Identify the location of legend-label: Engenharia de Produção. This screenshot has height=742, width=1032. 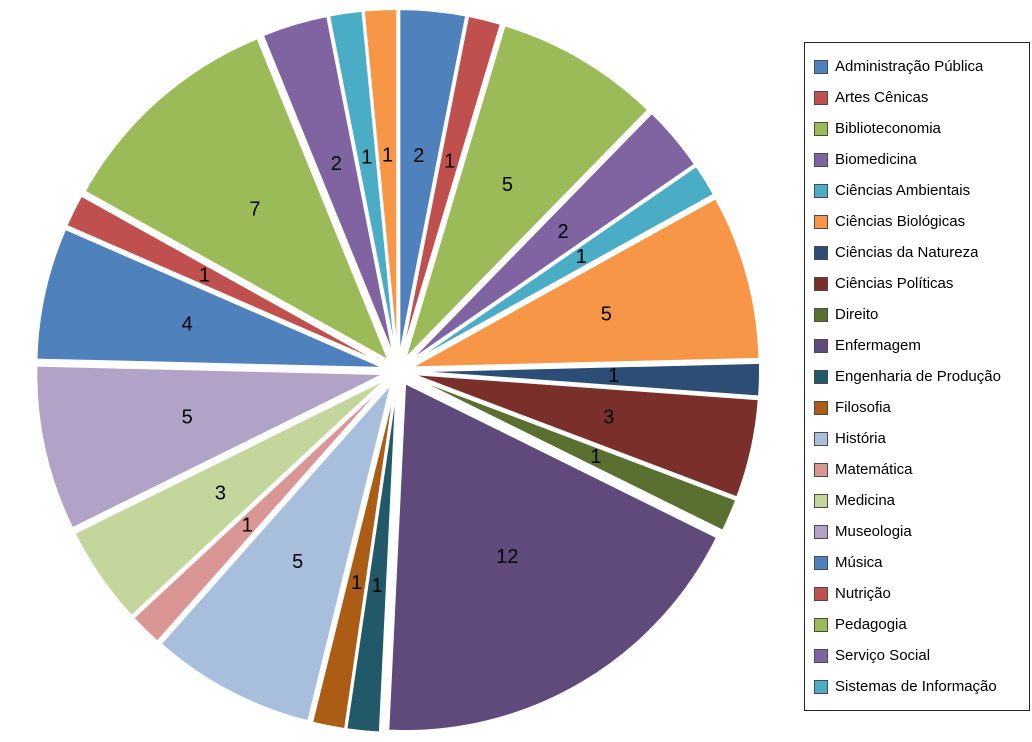
(918, 376).